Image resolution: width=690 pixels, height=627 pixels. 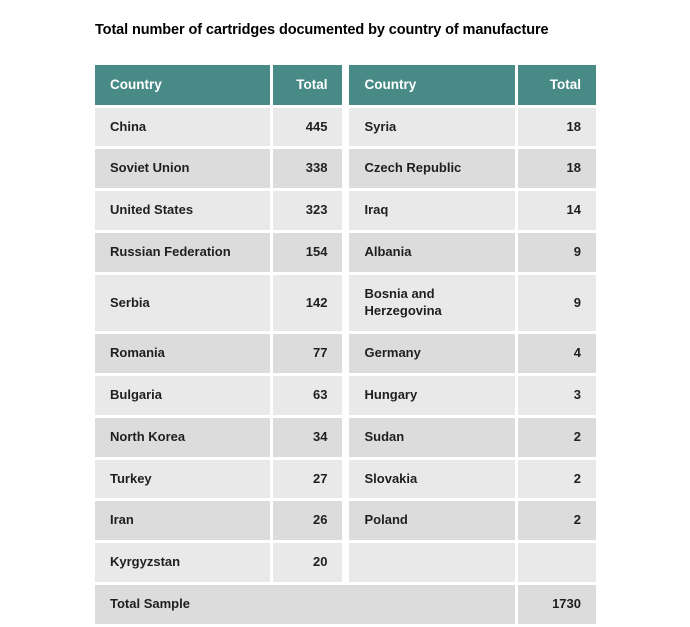 What do you see at coordinates (308, 437) in the screenshot?
I see `cell-total: 34` at bounding box center [308, 437].